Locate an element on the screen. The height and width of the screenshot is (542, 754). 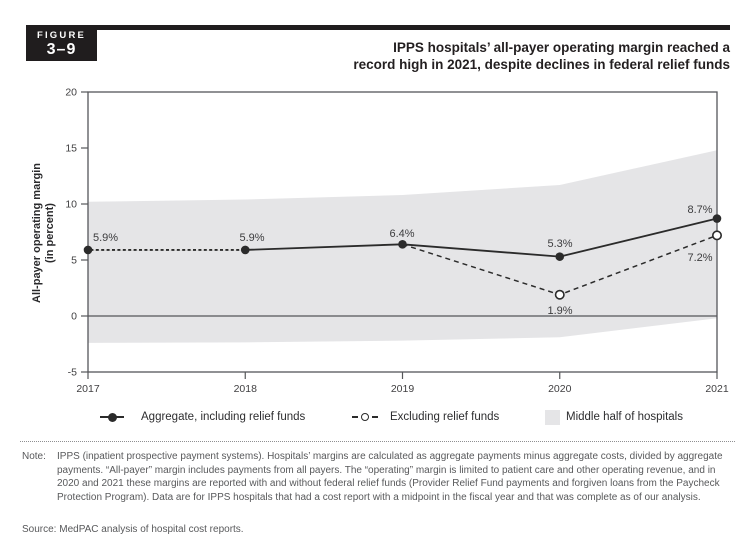
band-swatch-icon is located at coordinates (552, 417).